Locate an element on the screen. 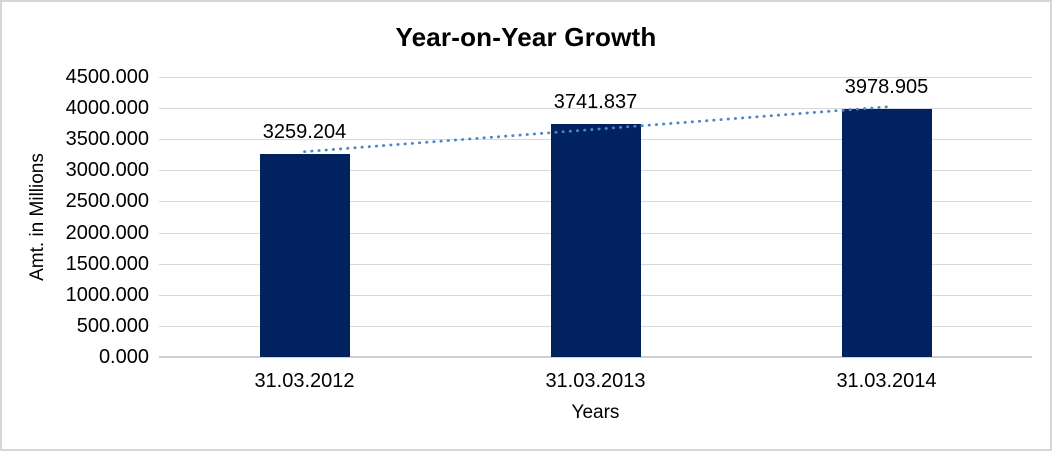  y-tick-label: 4000.000 is located at coordinates (107, 108).